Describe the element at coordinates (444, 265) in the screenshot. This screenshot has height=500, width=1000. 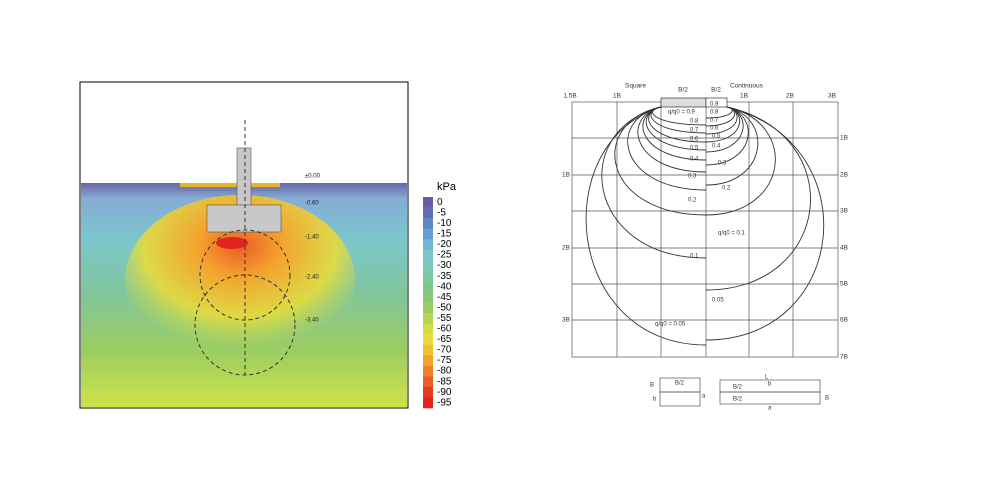
I see `colorbar-label: -30` at that location.